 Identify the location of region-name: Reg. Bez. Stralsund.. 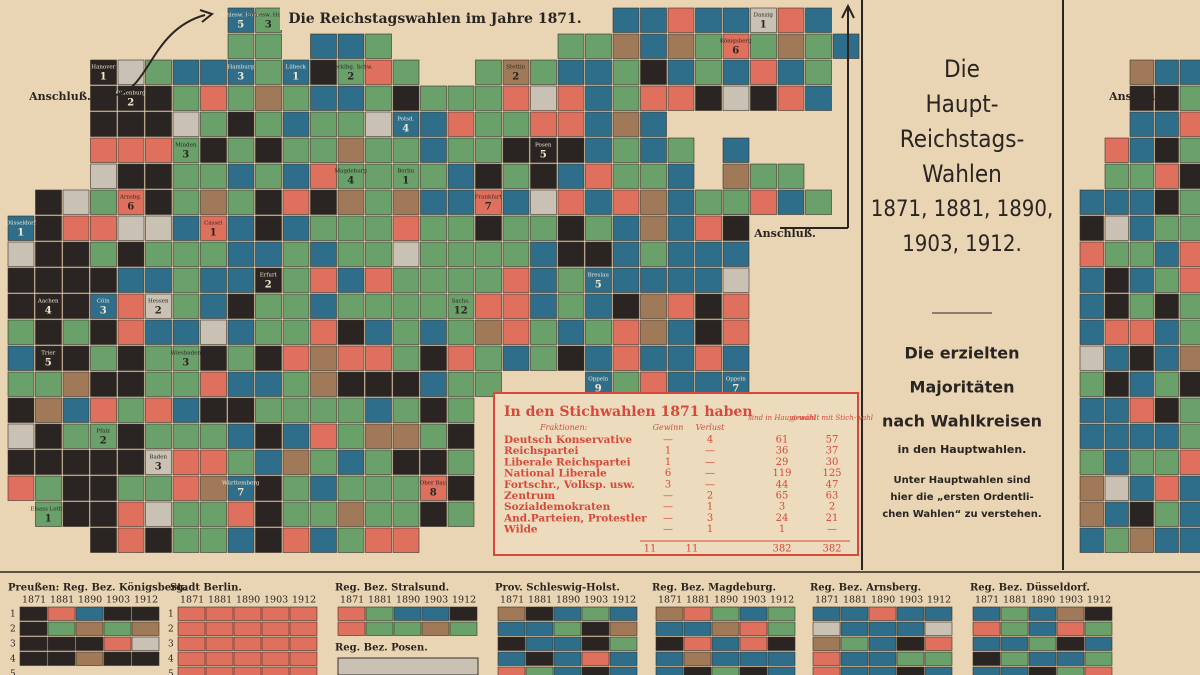
(392, 588).